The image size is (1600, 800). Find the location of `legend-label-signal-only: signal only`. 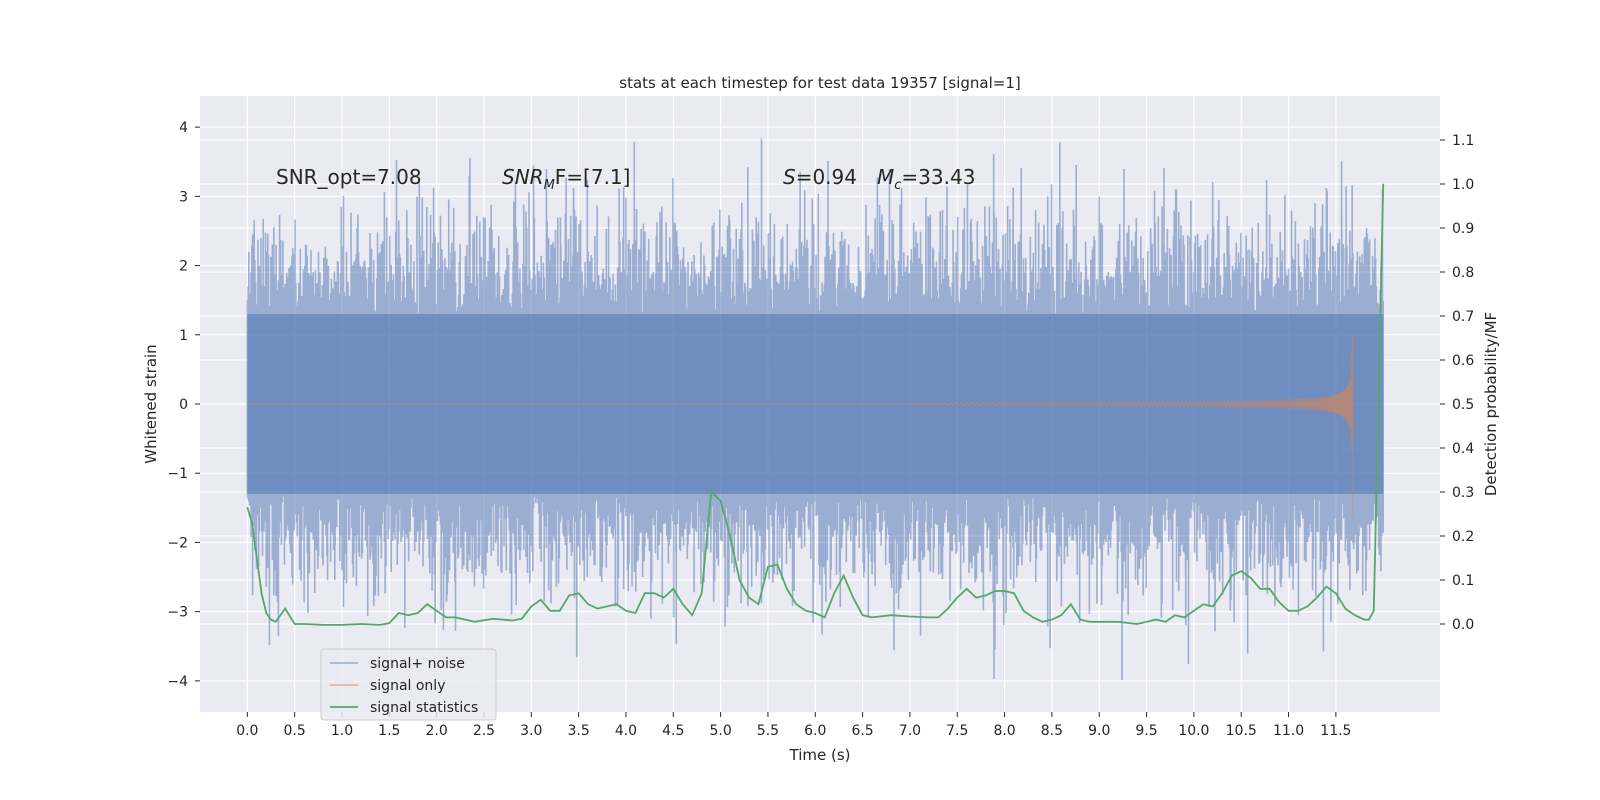

legend-label-signal-only: signal only is located at coordinates (407, 686).